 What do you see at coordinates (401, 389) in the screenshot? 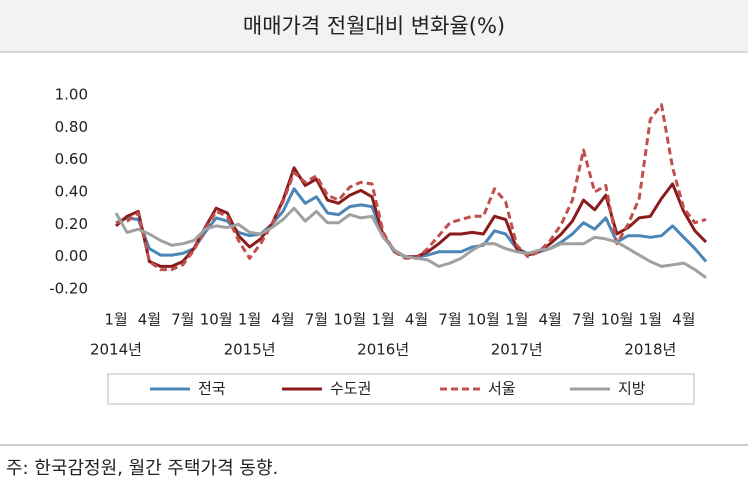
I see `legend-box` at bounding box center [401, 389].